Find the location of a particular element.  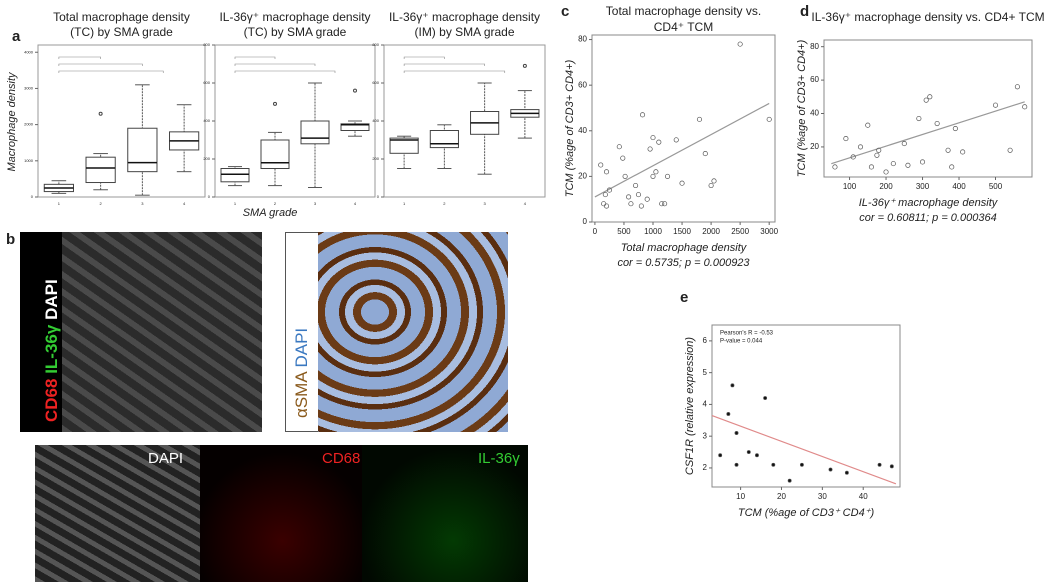

channel-label: IL-36γ is located at coordinates (499, 458).